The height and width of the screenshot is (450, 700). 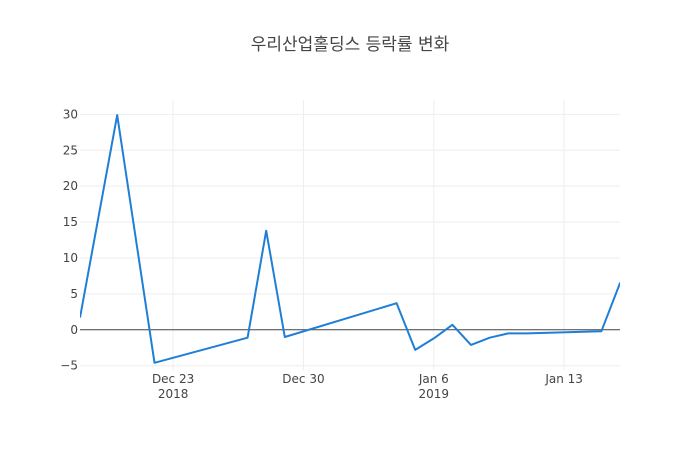 I want to click on y-tick-label: 20, so click(x=70, y=186).